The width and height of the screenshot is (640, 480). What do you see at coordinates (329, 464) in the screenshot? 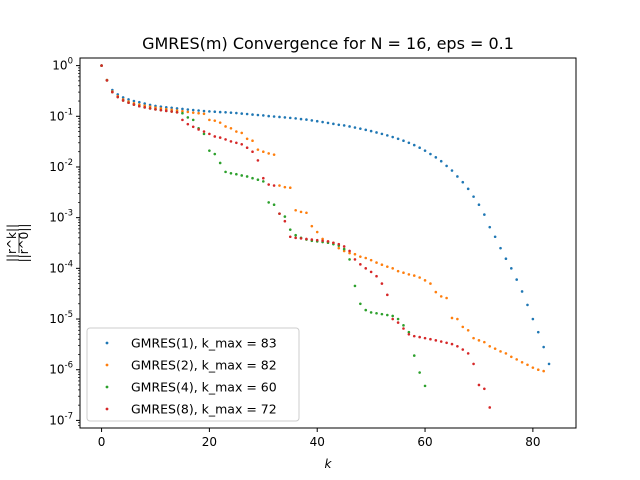
I see `x-axis-label: k` at bounding box center [329, 464].